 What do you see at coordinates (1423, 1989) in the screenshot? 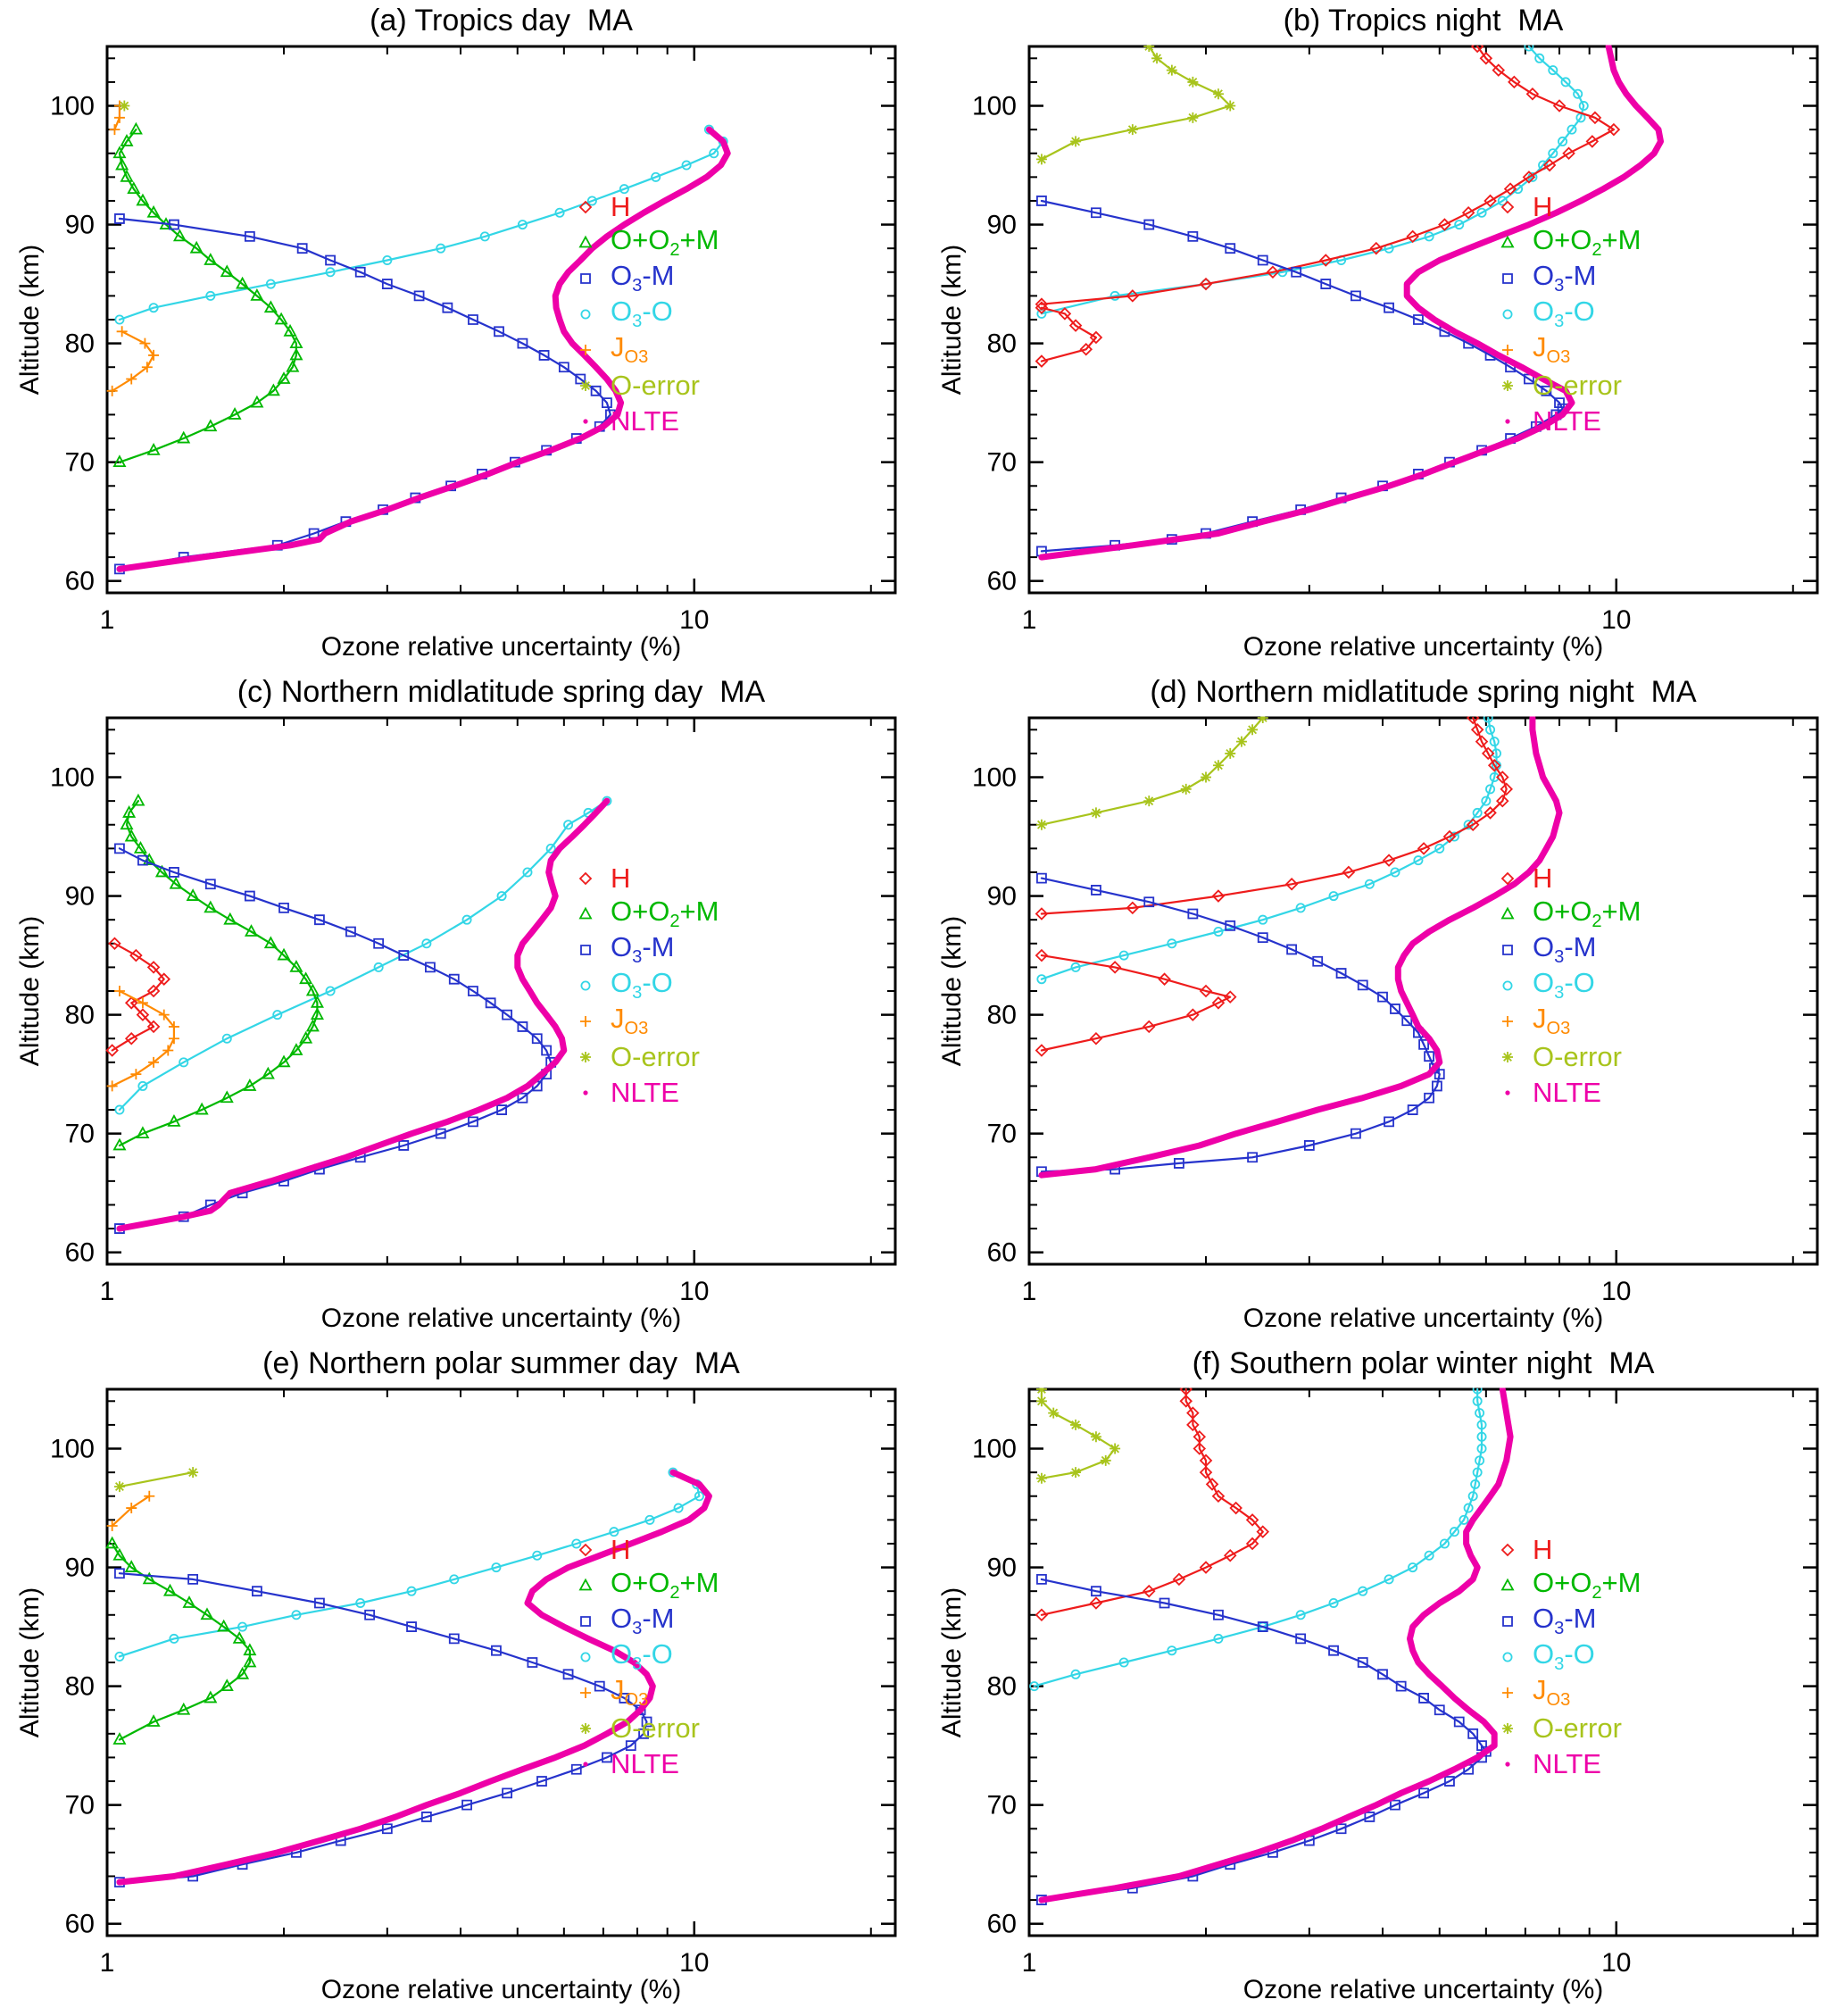
I see `panel-f-x-axis-label: Ozone relative uncertainty (%)` at bounding box center [1423, 1989].